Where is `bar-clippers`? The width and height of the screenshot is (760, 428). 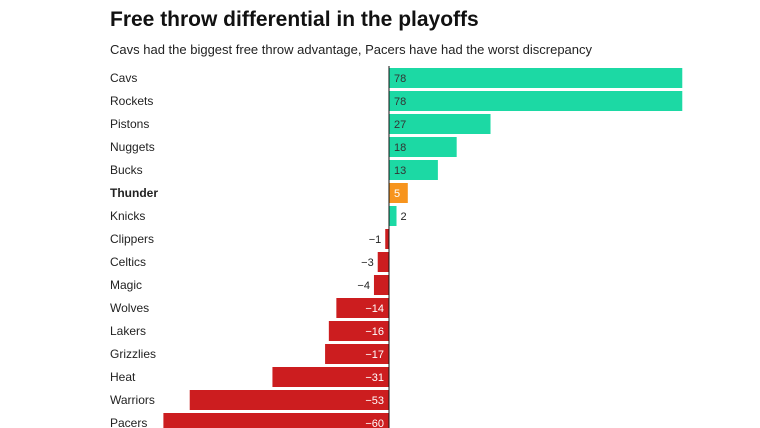
bar-clippers is located at coordinates (387, 239).